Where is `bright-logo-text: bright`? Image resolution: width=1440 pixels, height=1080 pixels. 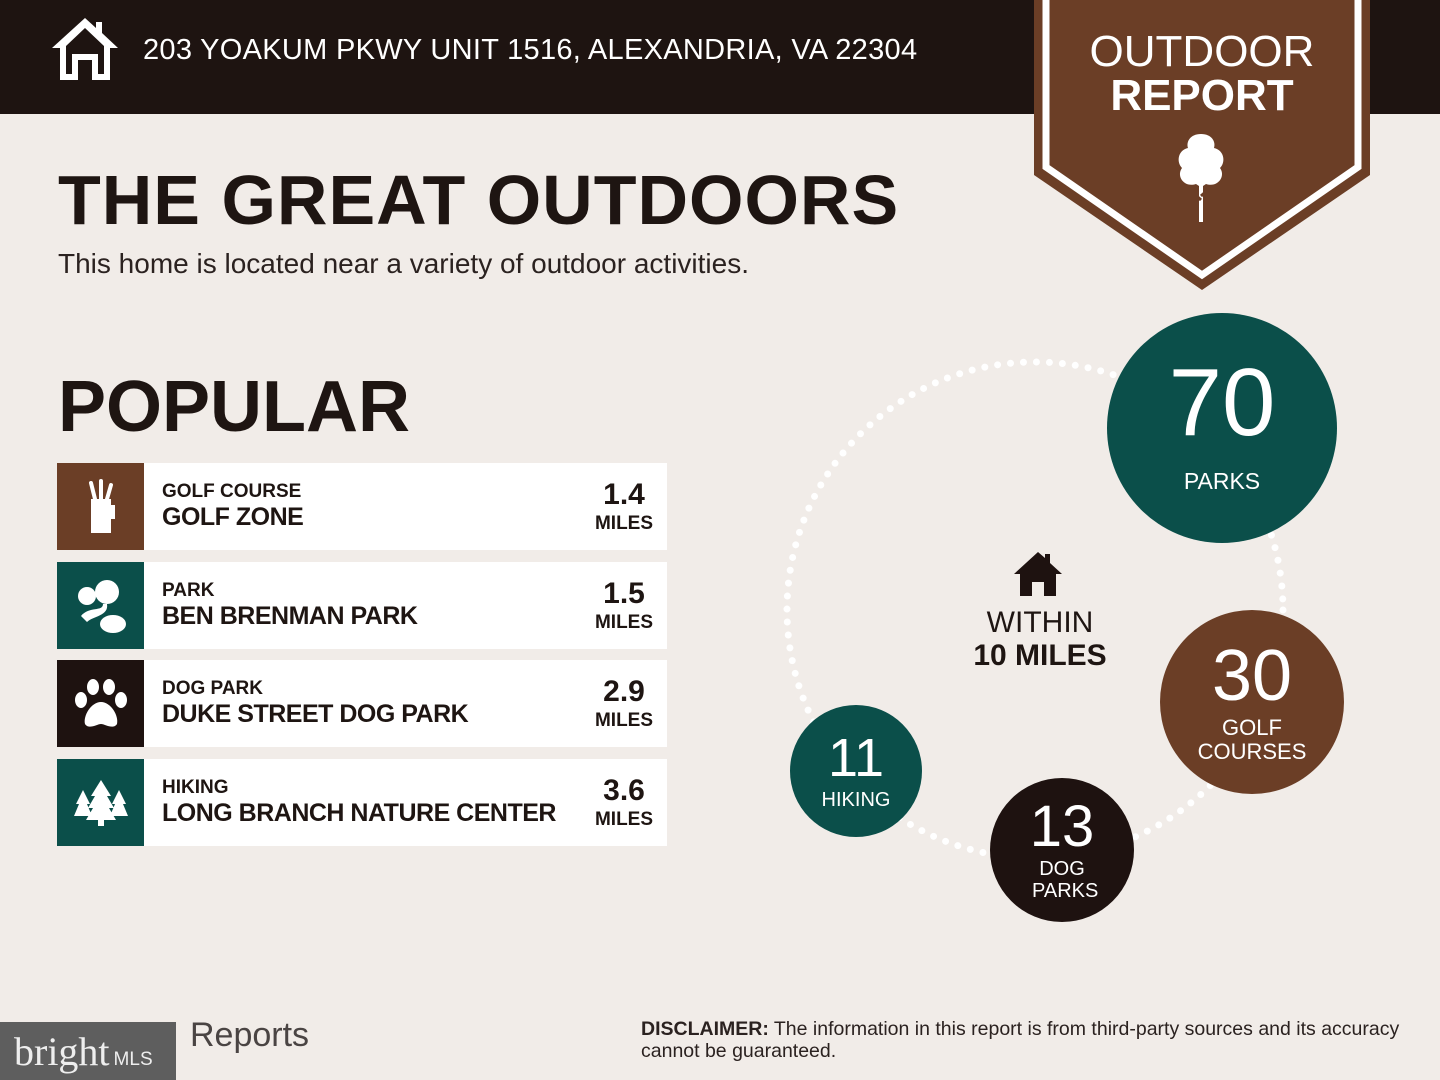
bright-logo-text: bright is located at coordinates (62, 1051).